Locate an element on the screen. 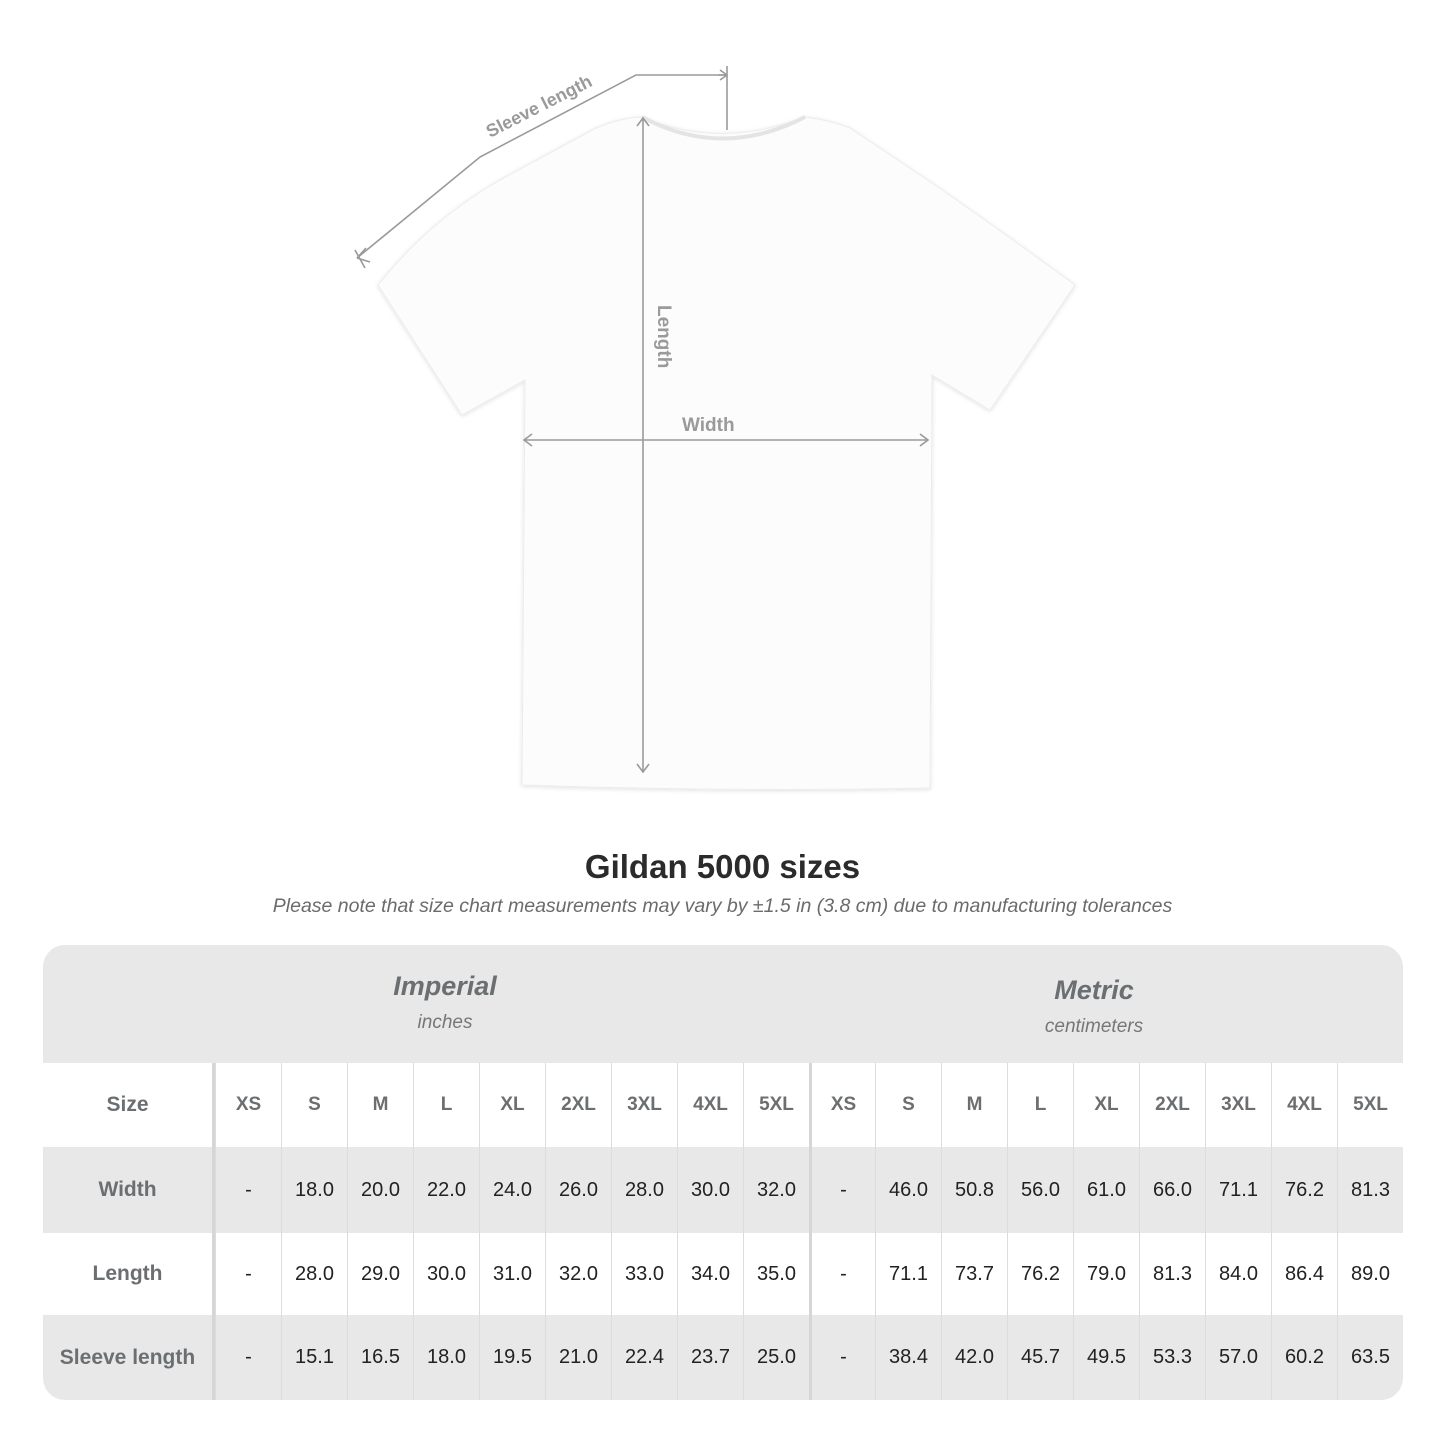  metric-value-cell: 61.0 is located at coordinates (1106, 1190).